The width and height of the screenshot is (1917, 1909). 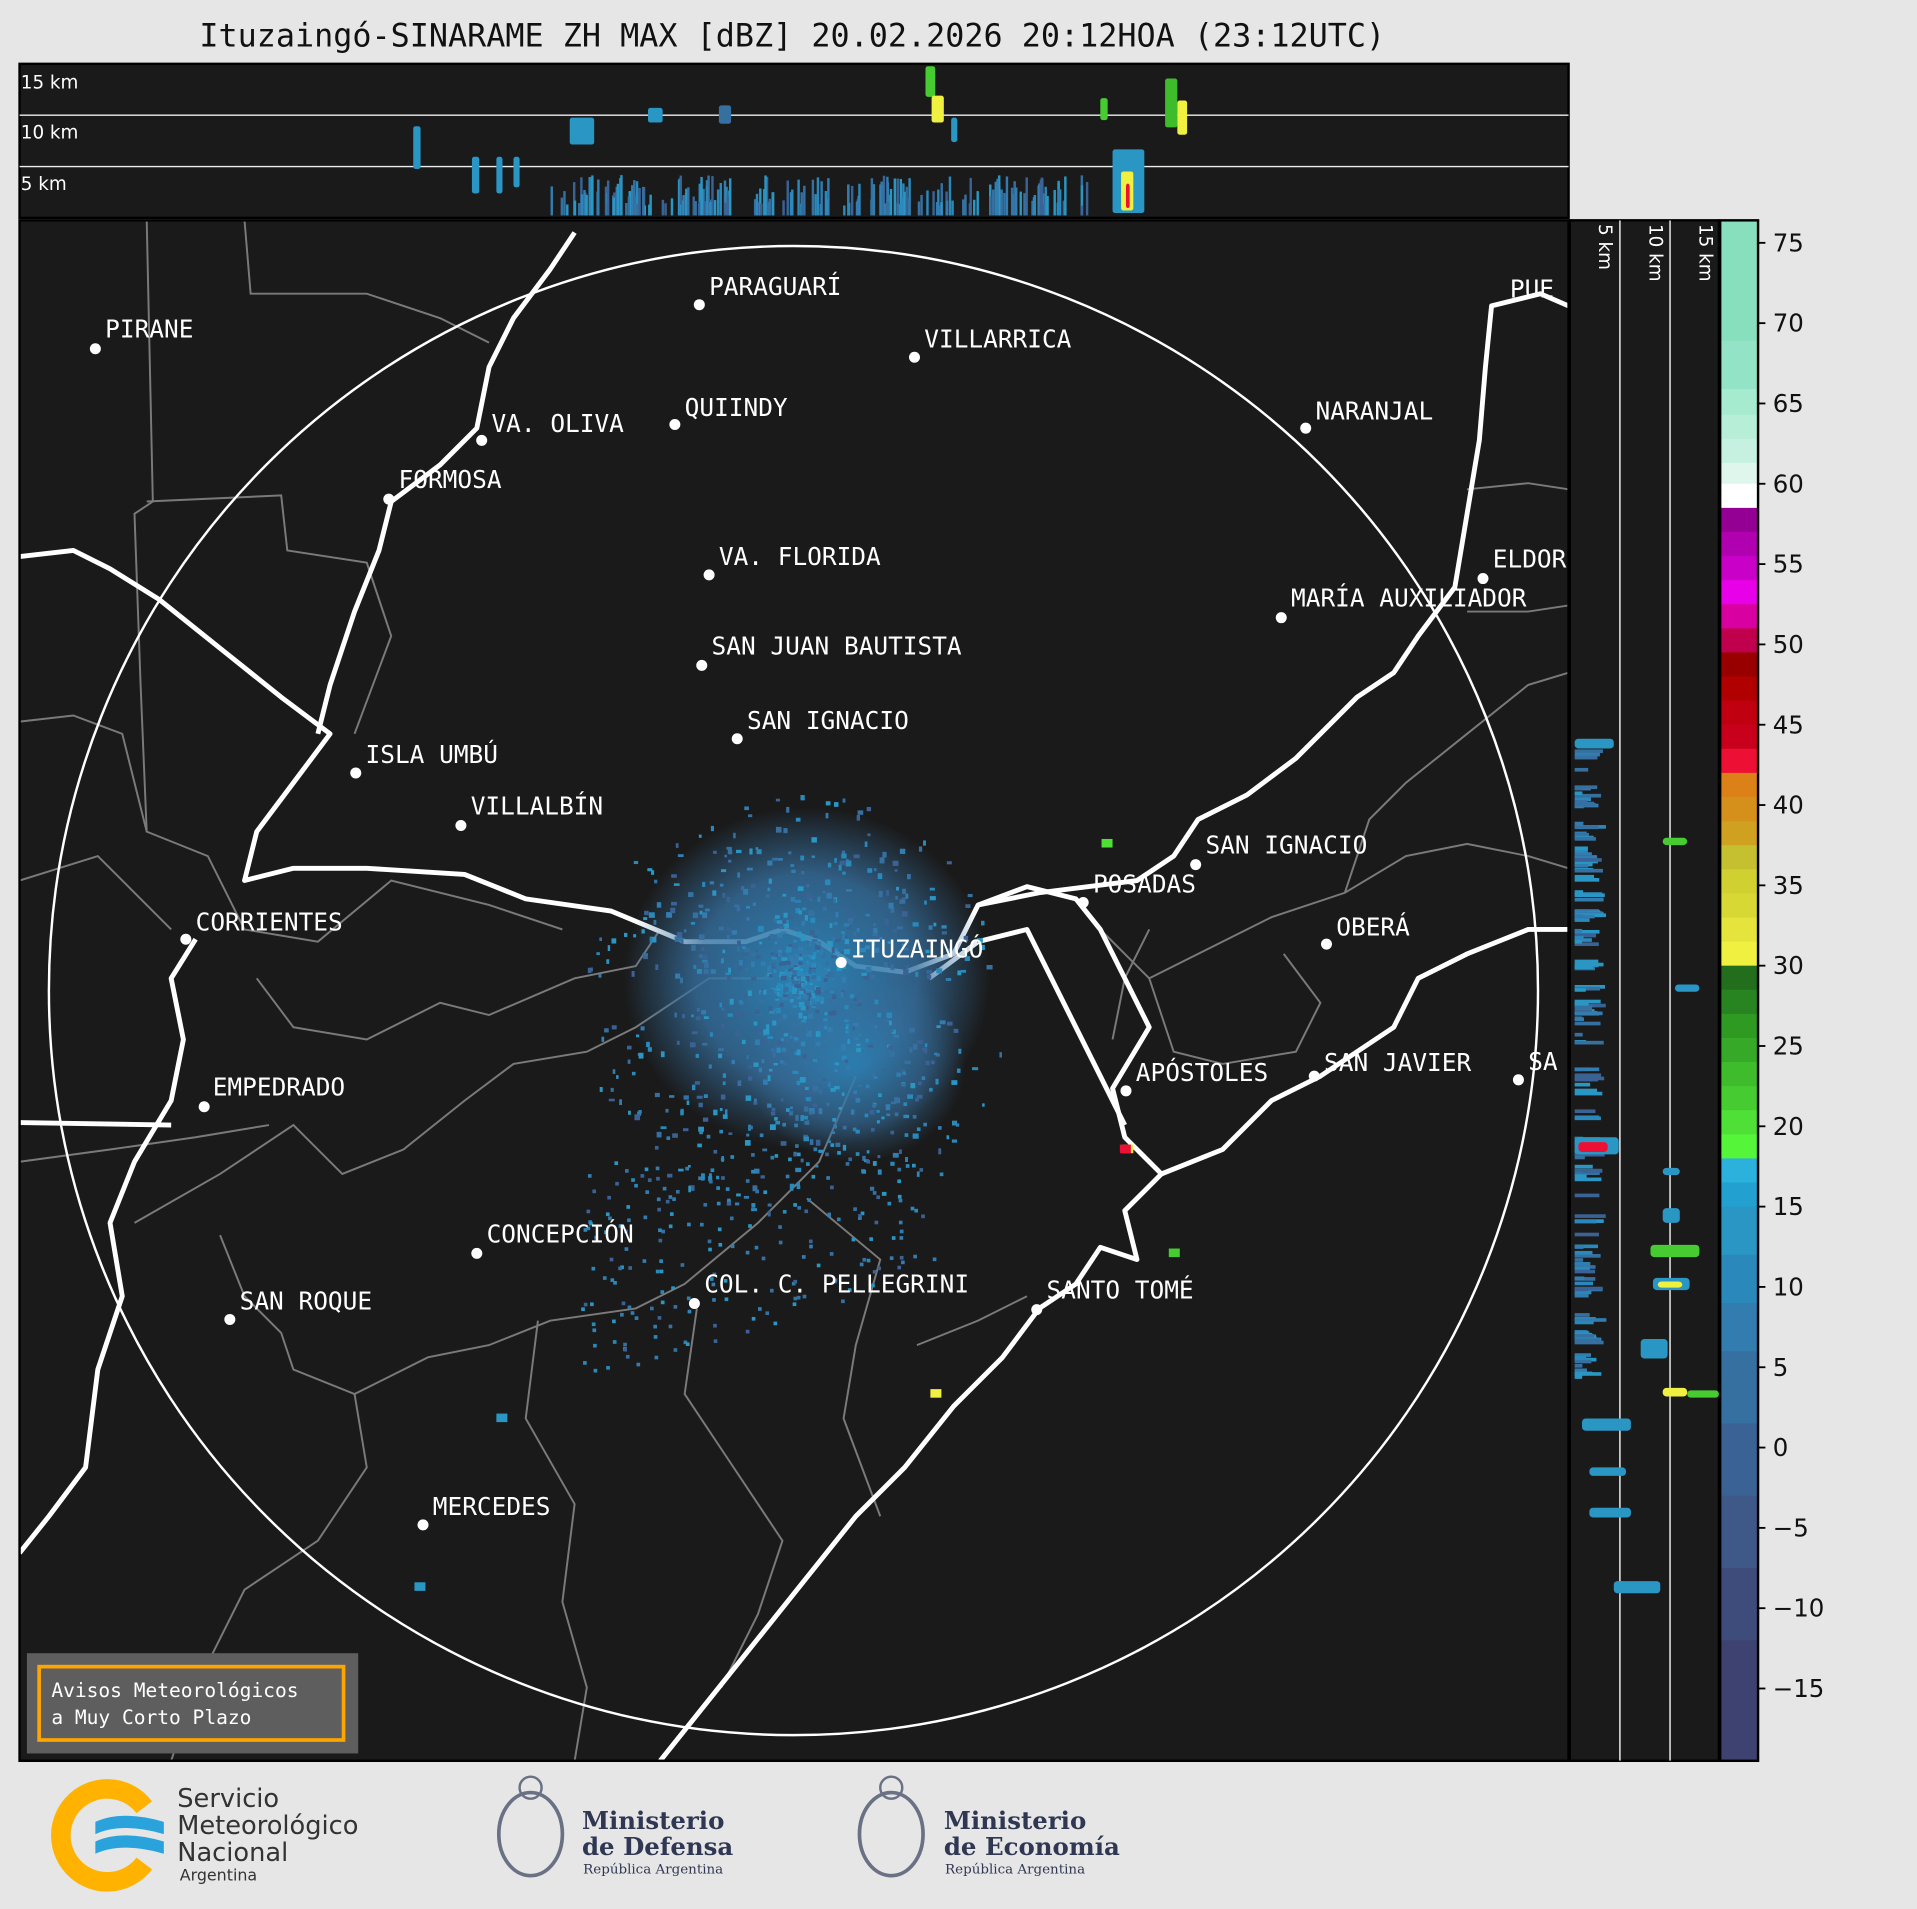 I want to click on city-label: ITUZAINGÓ, so click(x=917, y=949).